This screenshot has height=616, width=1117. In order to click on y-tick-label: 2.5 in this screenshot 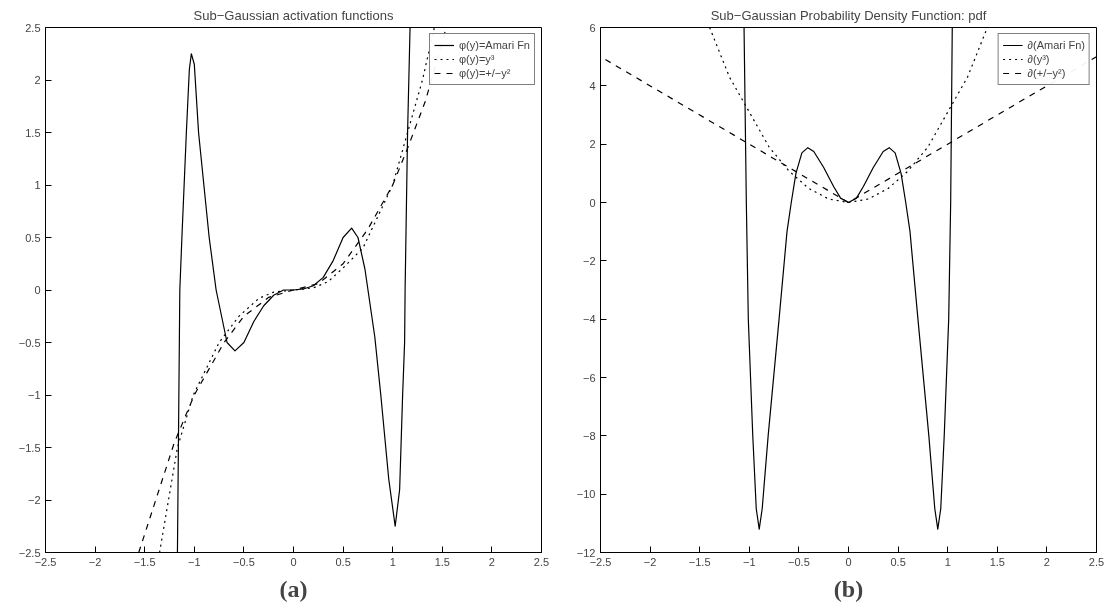, I will do `click(33, 27)`.